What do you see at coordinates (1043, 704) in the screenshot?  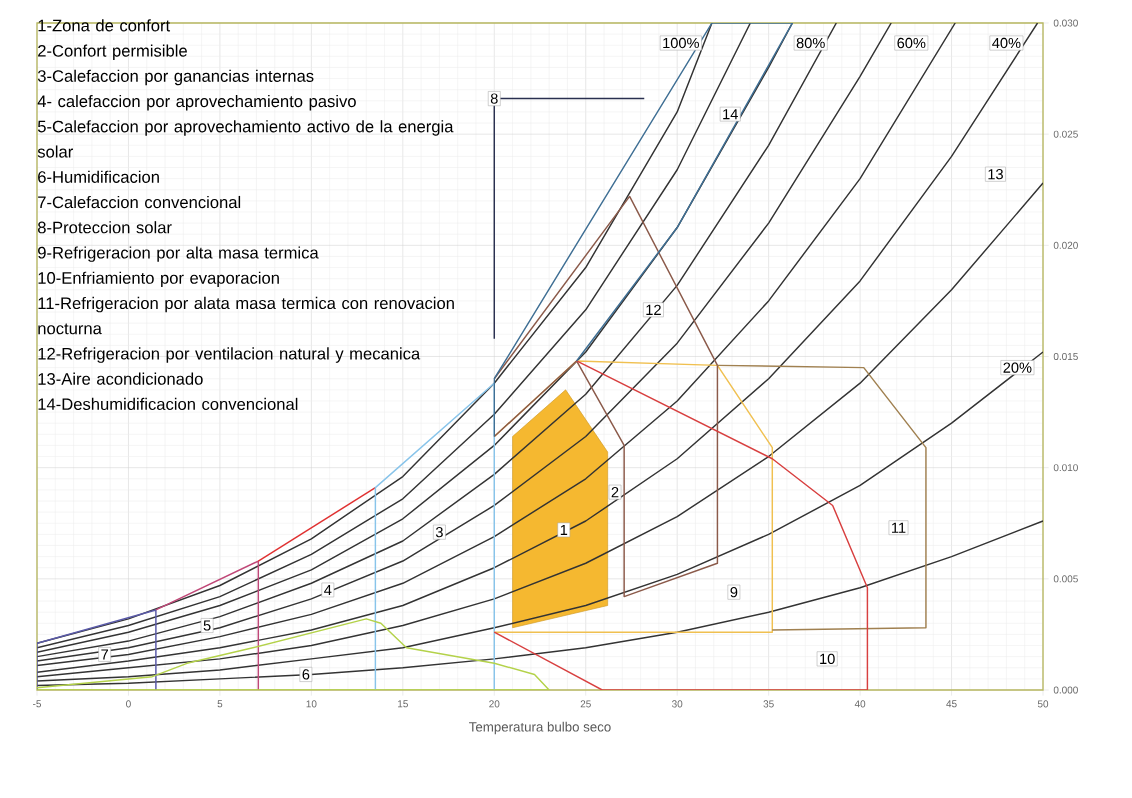 I see `x-tick-label: 50` at bounding box center [1043, 704].